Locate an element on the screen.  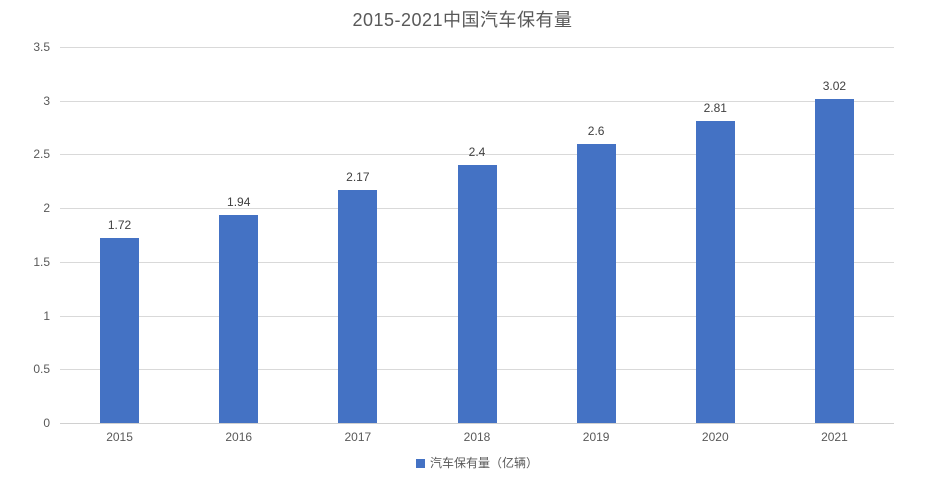
legend: 汽车保有量（亿辆） is located at coordinates (477, 463).